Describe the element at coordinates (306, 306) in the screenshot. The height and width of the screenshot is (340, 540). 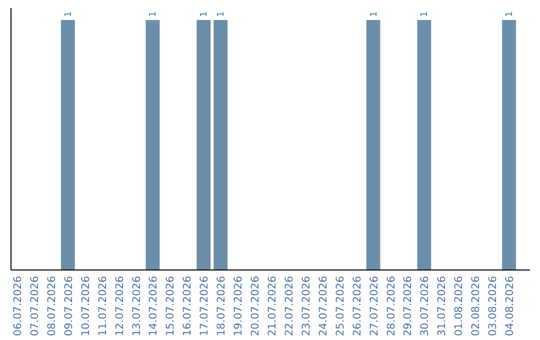
I see `x-tick-label: 23.07.2026` at that location.